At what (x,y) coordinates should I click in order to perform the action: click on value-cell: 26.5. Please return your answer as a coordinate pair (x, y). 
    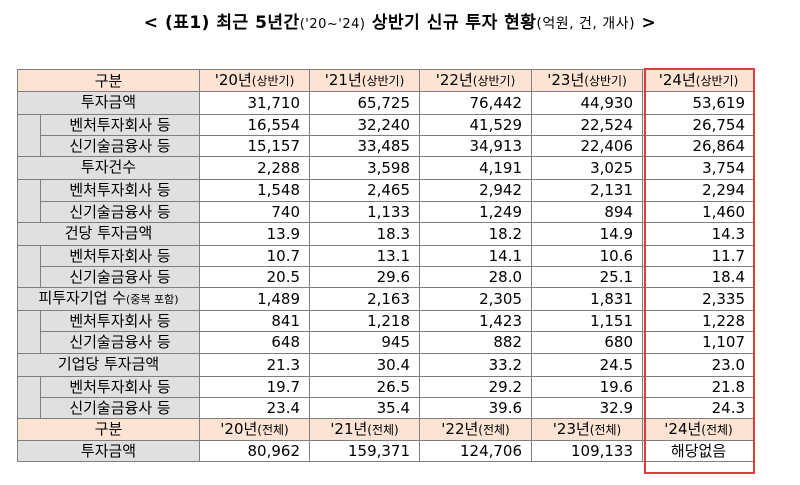
    Looking at the image, I should click on (365, 386).